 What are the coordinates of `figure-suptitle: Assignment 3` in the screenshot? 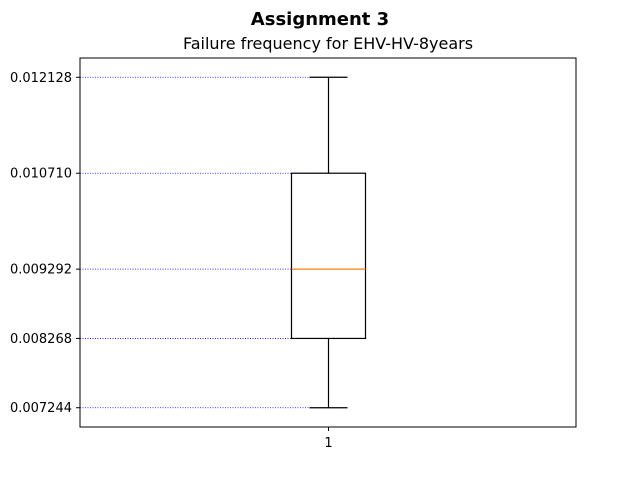 It's located at (320, 19).